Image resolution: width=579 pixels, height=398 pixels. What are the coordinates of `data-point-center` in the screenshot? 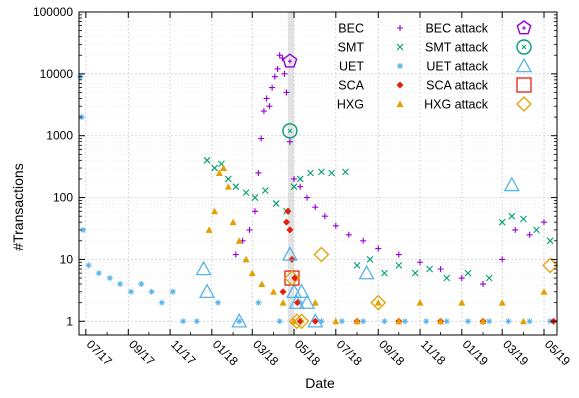 It's located at (290, 131).